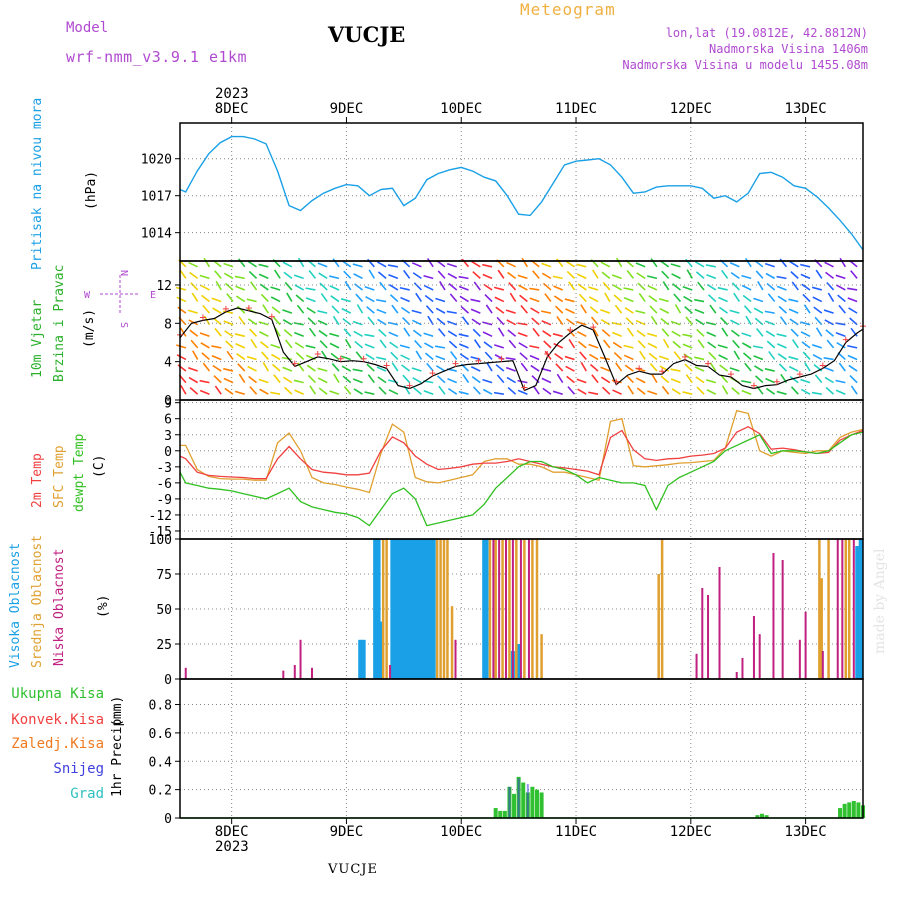 This screenshot has height=900, width=900. I want to click on day-label-top: 10DEC, so click(461, 109).